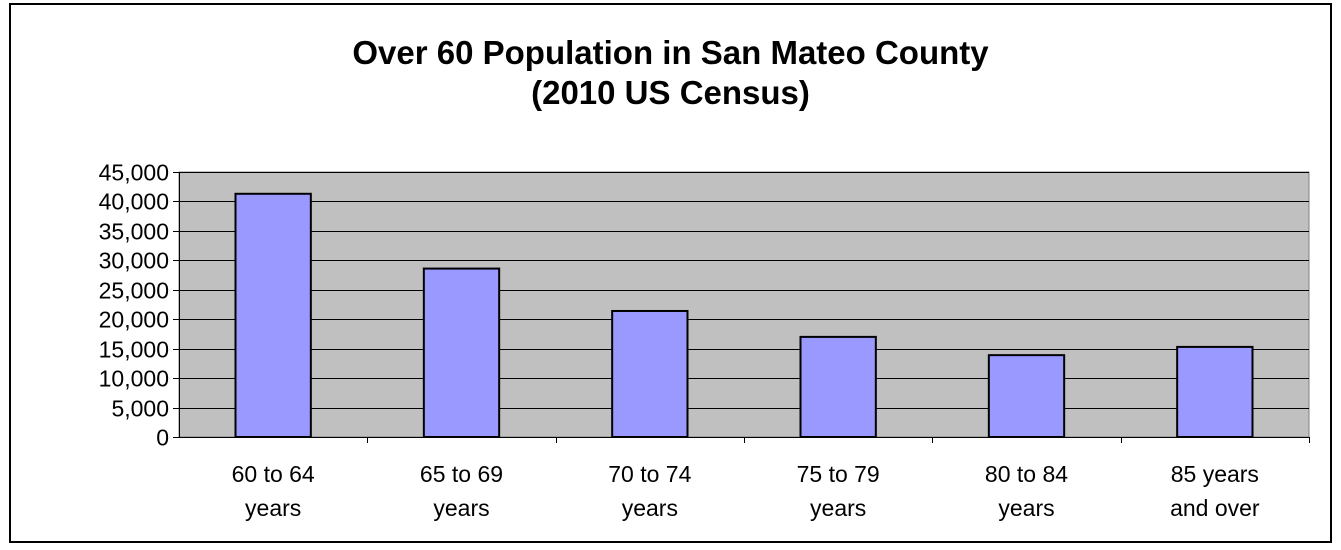 The width and height of the screenshot is (1341, 550). Describe the element at coordinates (134, 291) in the screenshot. I see `y-tick-label: 25,000` at that location.